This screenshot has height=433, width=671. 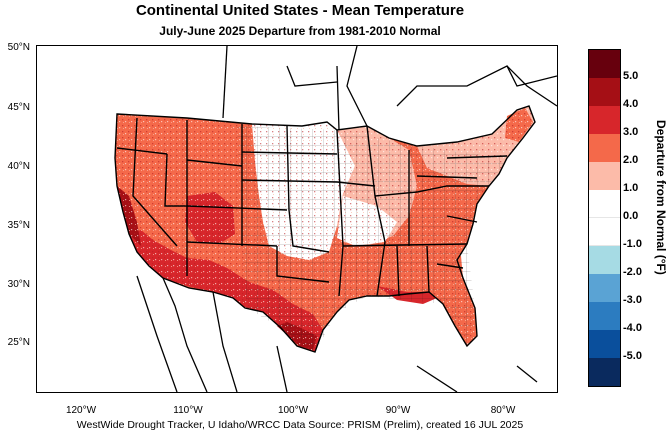 I want to click on lat-label-45: 45°N, so click(x=18, y=107).